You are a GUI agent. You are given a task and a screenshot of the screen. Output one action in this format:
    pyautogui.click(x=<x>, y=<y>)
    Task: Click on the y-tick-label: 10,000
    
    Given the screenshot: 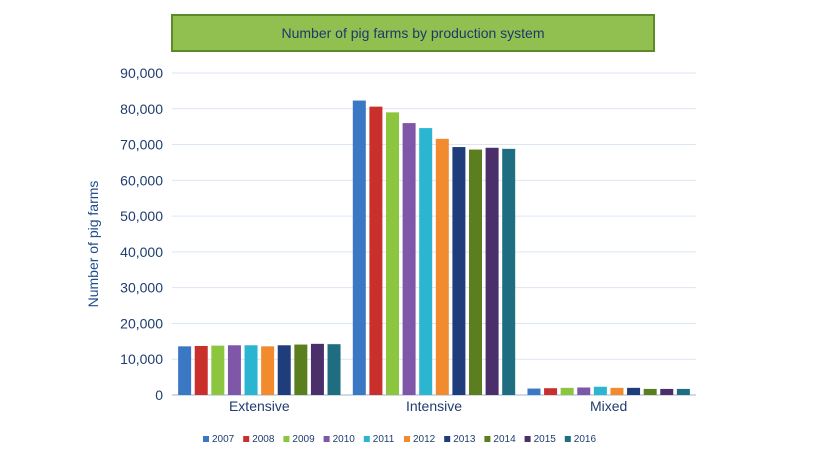 What is the action you would take?
    pyautogui.click(x=141, y=359)
    